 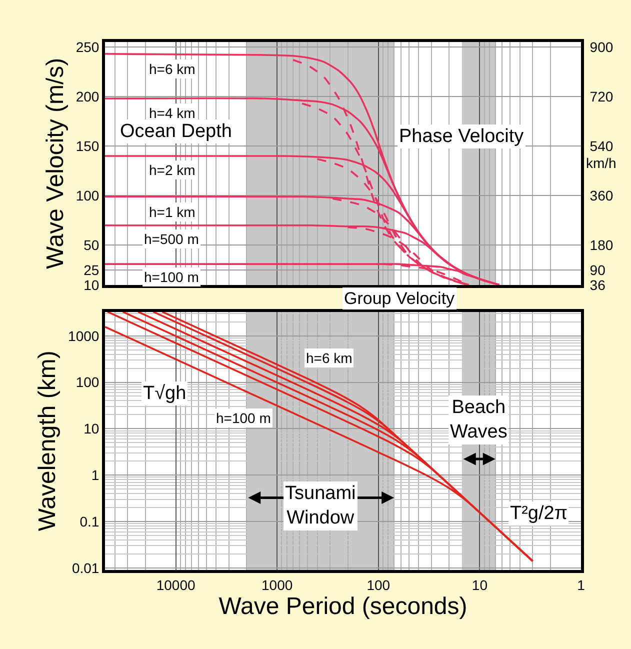 I want to click on y-tick-label: 0.1, so click(x=90, y=521).